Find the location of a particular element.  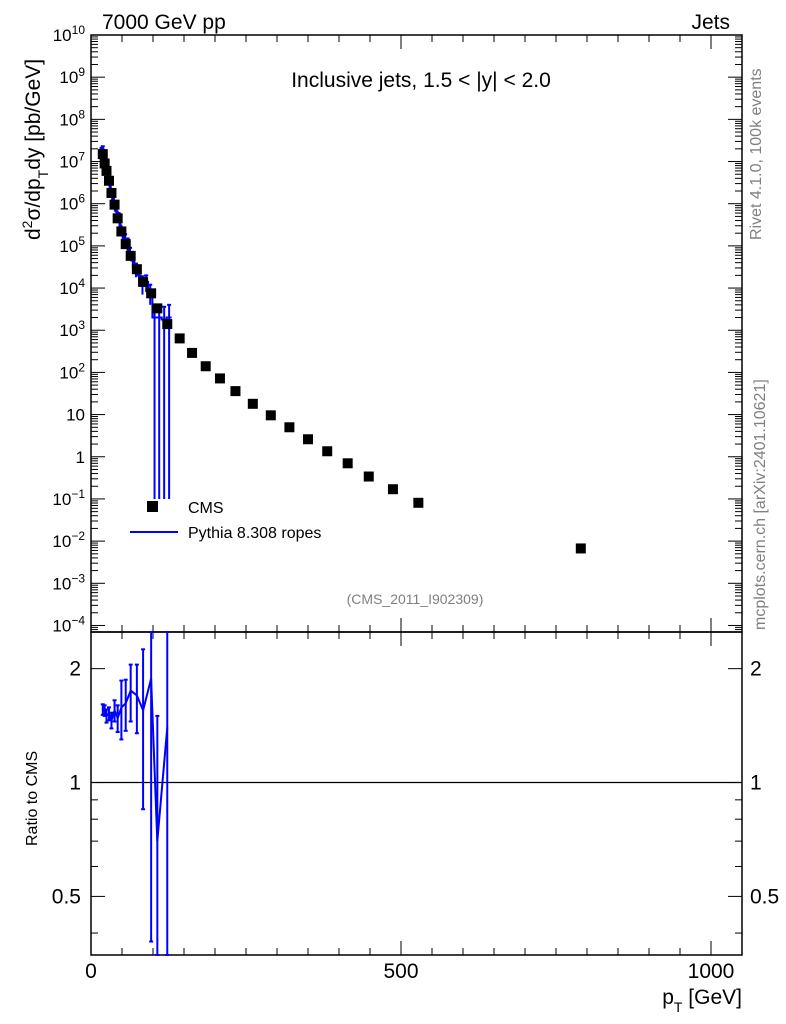

xlabel-unit: [GeV] is located at coordinates (712, 997).